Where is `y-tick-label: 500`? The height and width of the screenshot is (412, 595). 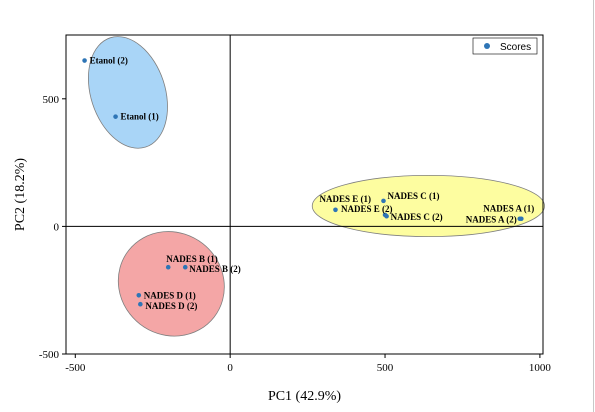
y-tick-label: 500 is located at coordinates (51, 100).